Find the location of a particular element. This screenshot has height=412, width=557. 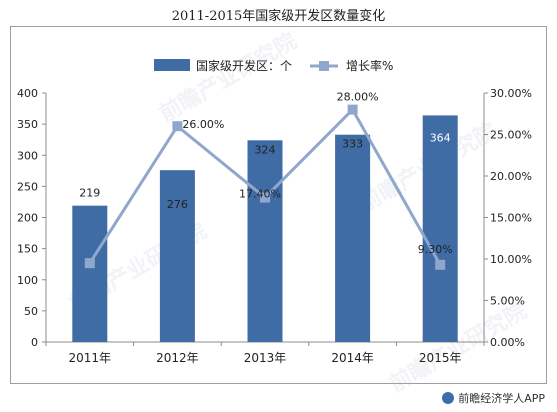

bar-data-label: 276 is located at coordinates (177, 204).